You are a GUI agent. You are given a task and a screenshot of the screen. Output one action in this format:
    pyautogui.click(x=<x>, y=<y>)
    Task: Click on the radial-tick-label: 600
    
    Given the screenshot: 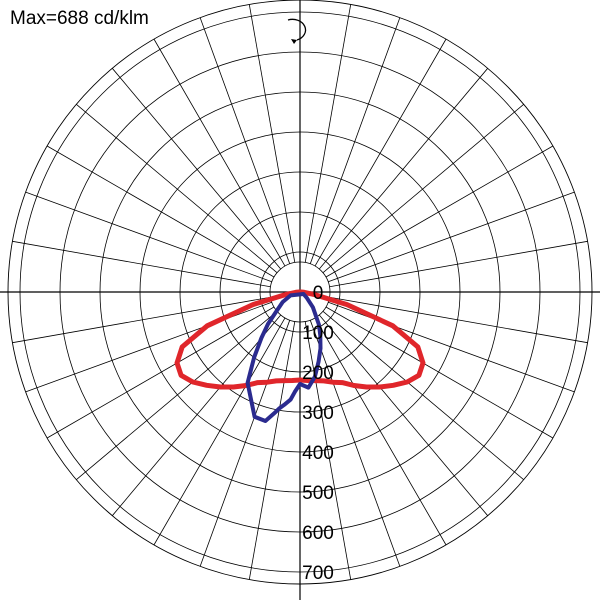 What is the action you would take?
    pyautogui.click(x=318, y=533)
    